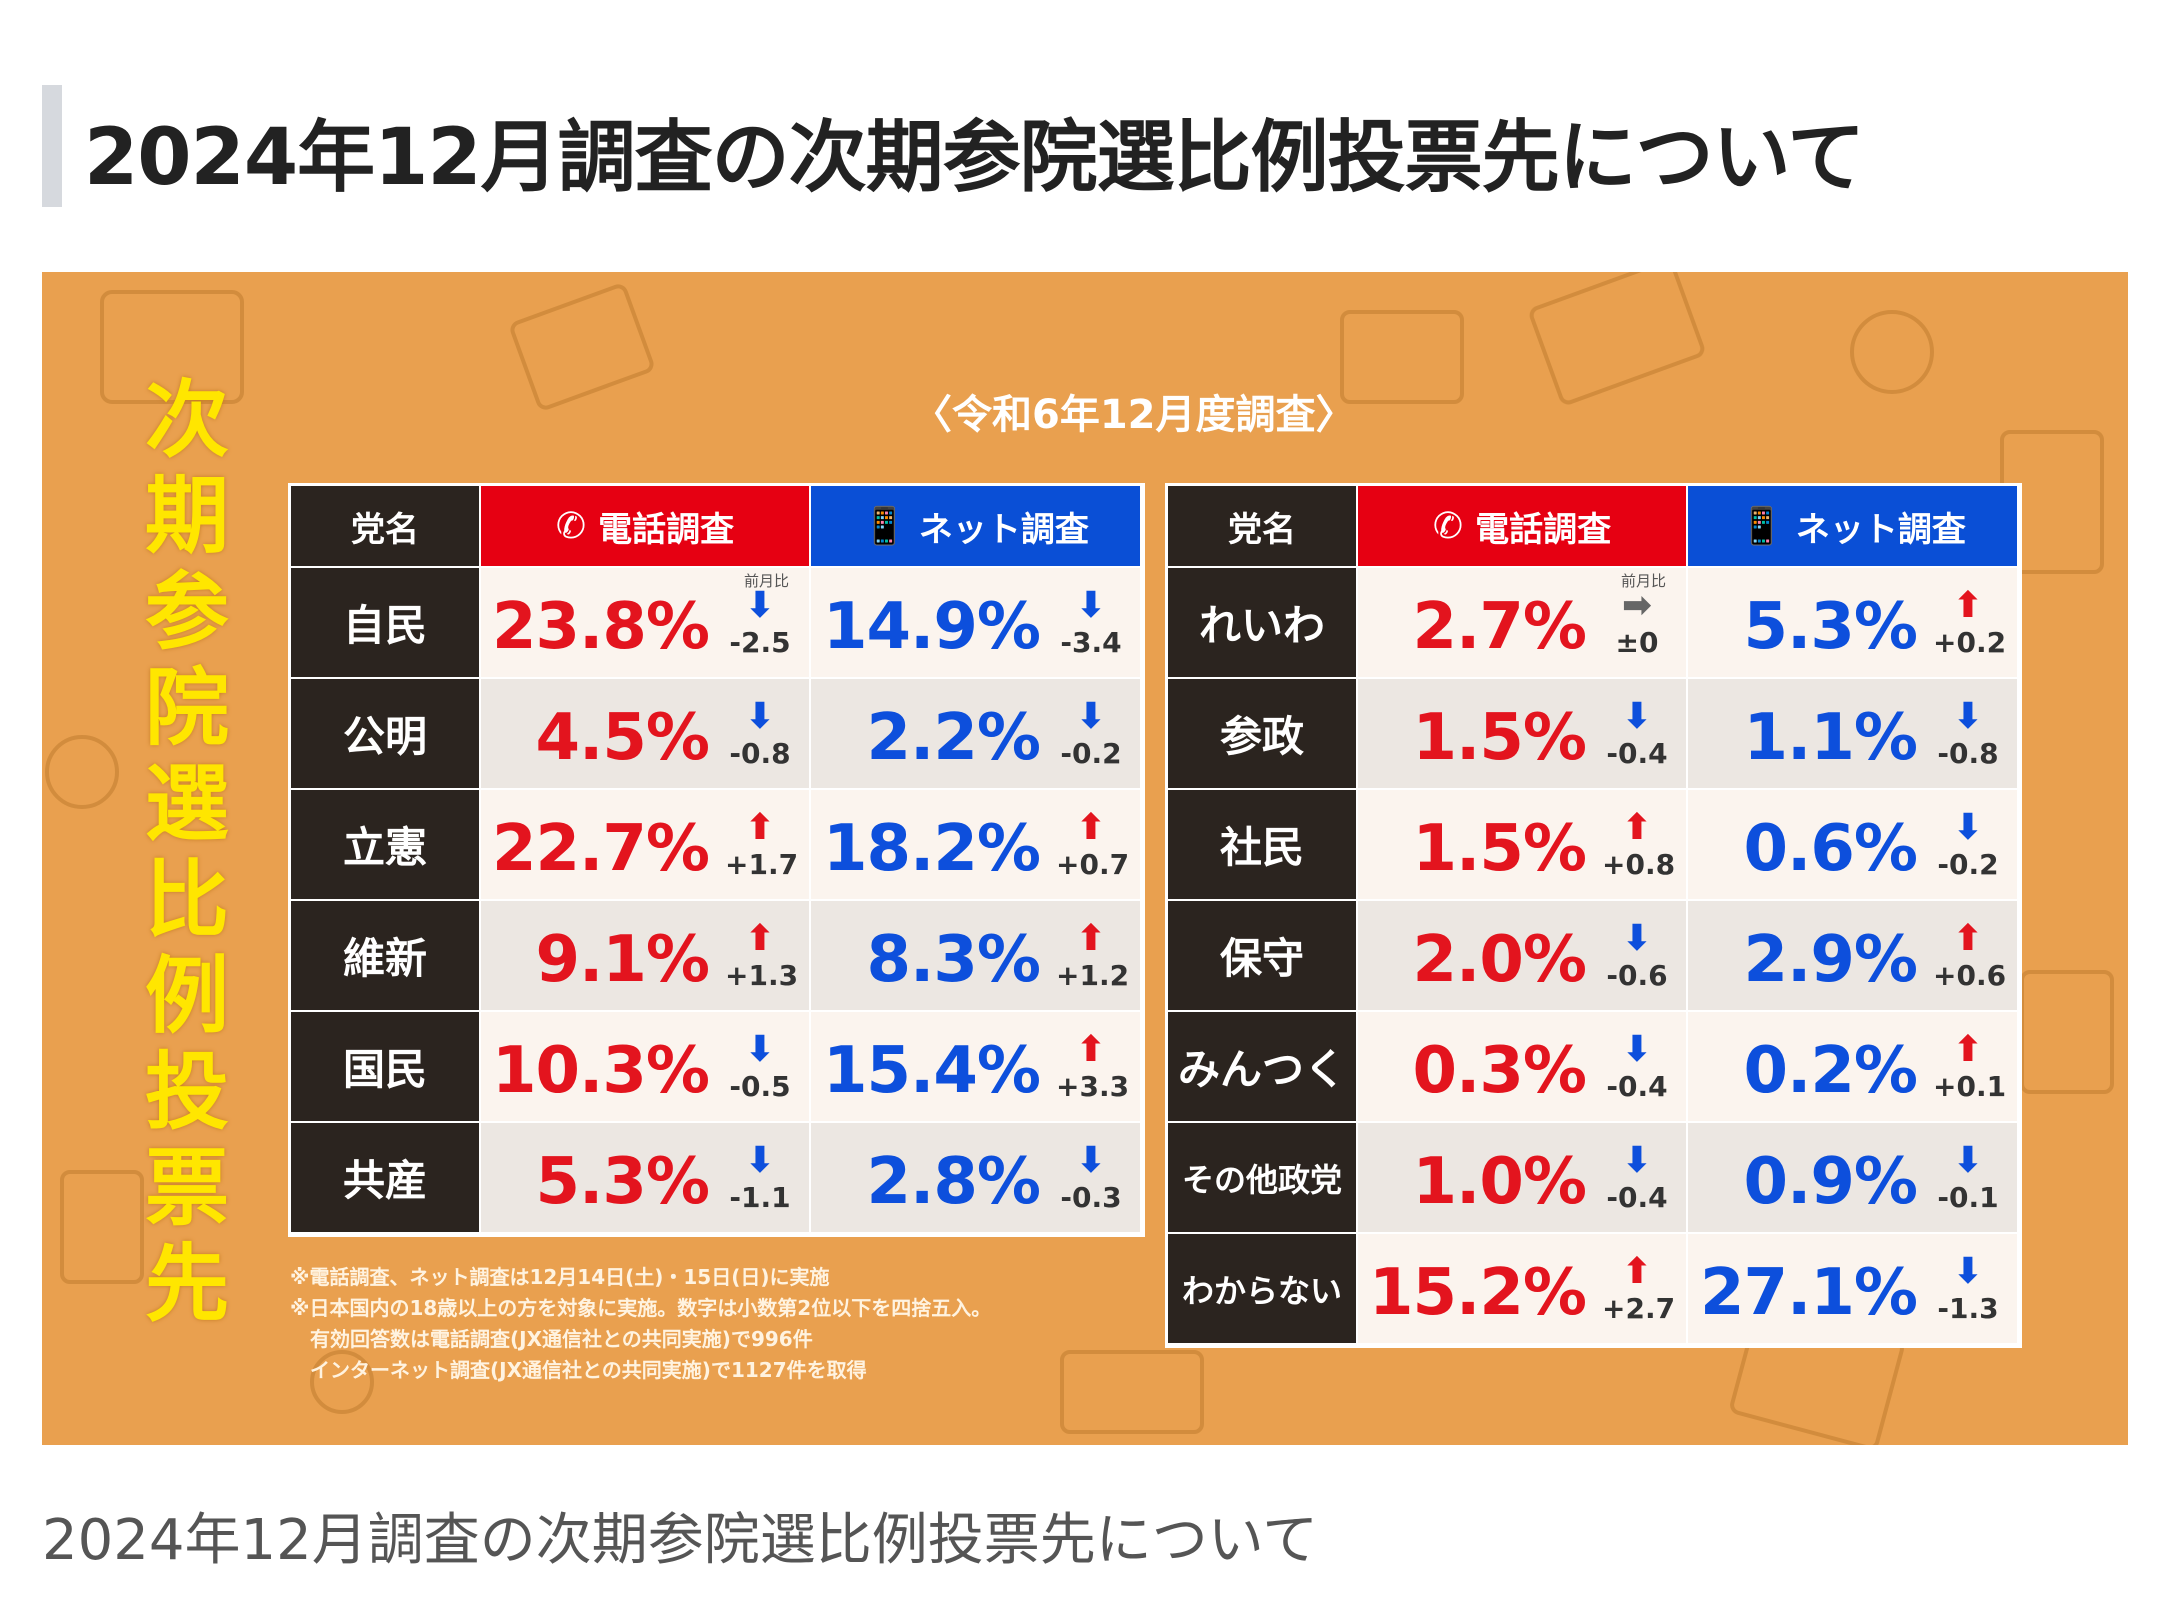 This screenshot has width=2160, height=1604. What do you see at coordinates (1263, 526) in the screenshot?
I see `party-header: 党名` at bounding box center [1263, 526].